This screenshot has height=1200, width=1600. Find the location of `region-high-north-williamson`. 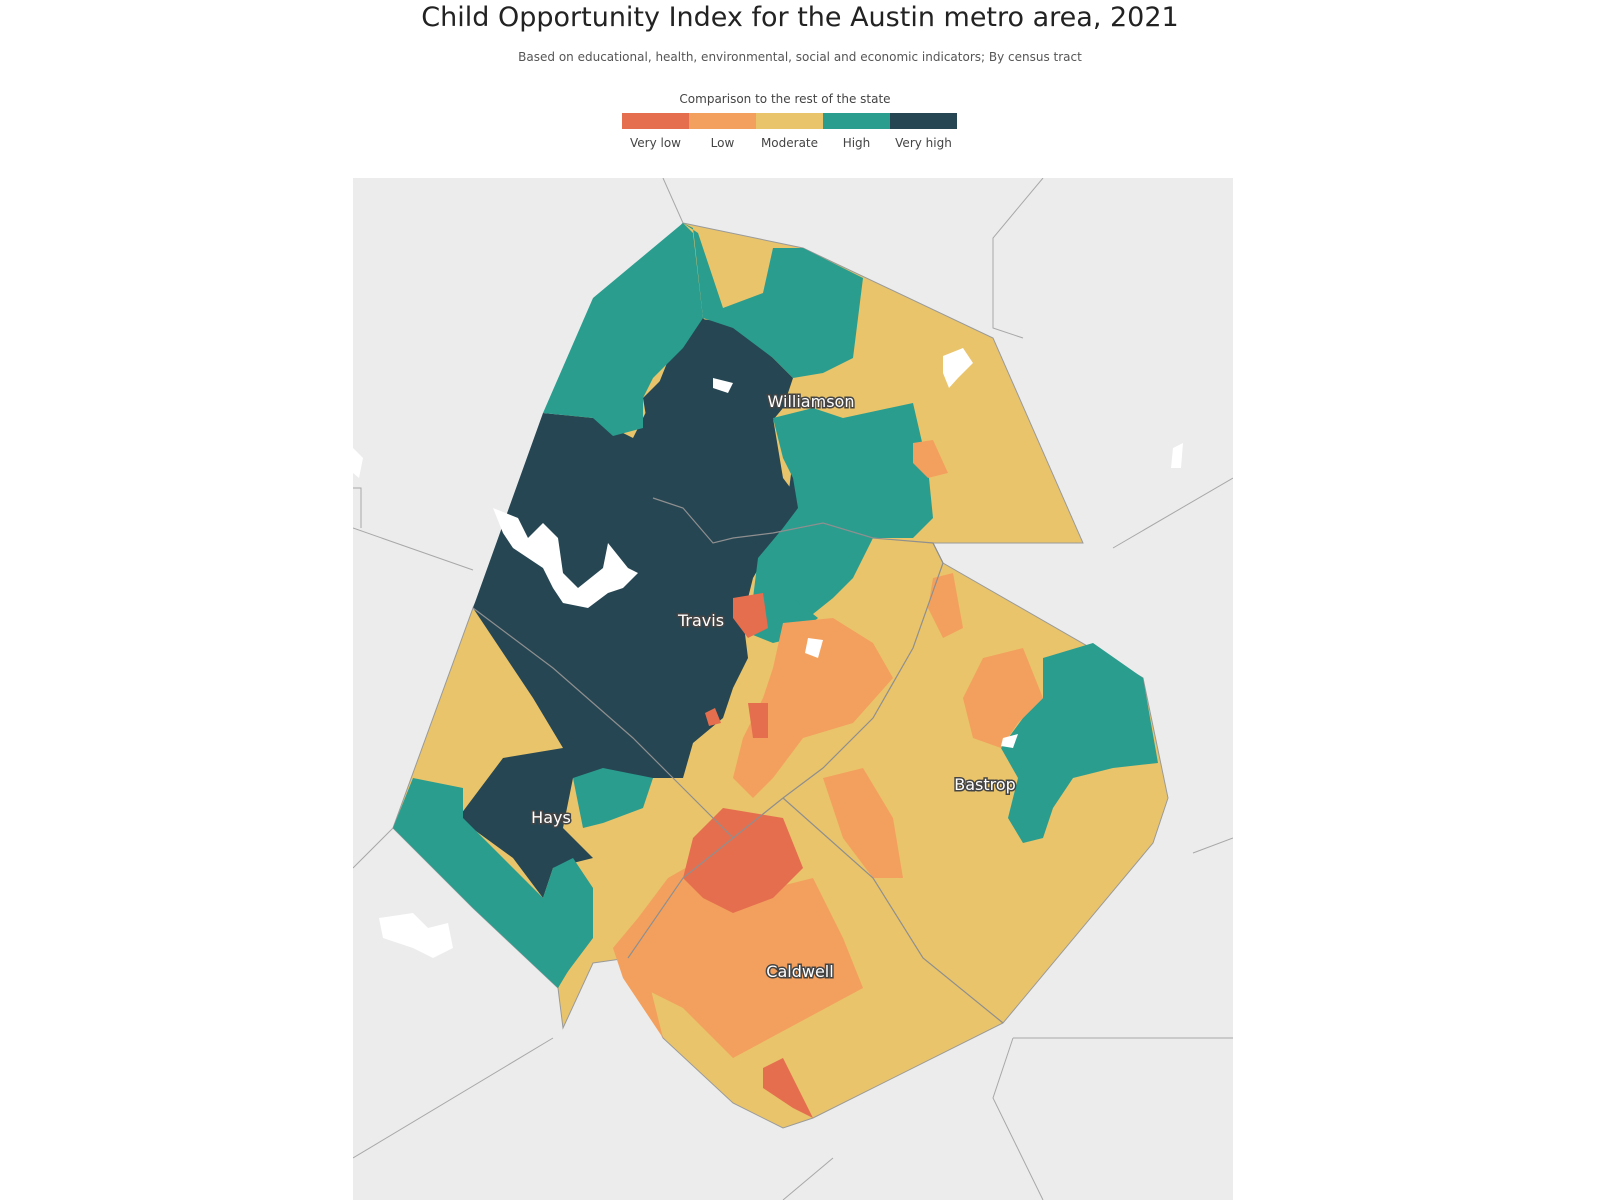

region-high-north-williamson is located at coordinates (773, 300).